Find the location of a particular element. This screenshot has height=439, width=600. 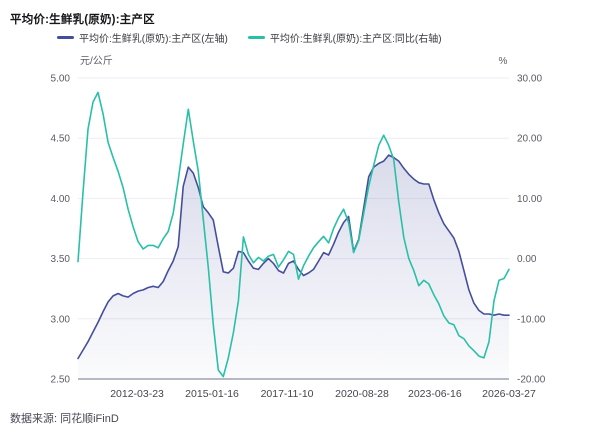

y-axis-right: 30.00 20.00 10.00 0.00 -10.00 -20.00 is located at coordinates (531, 230).